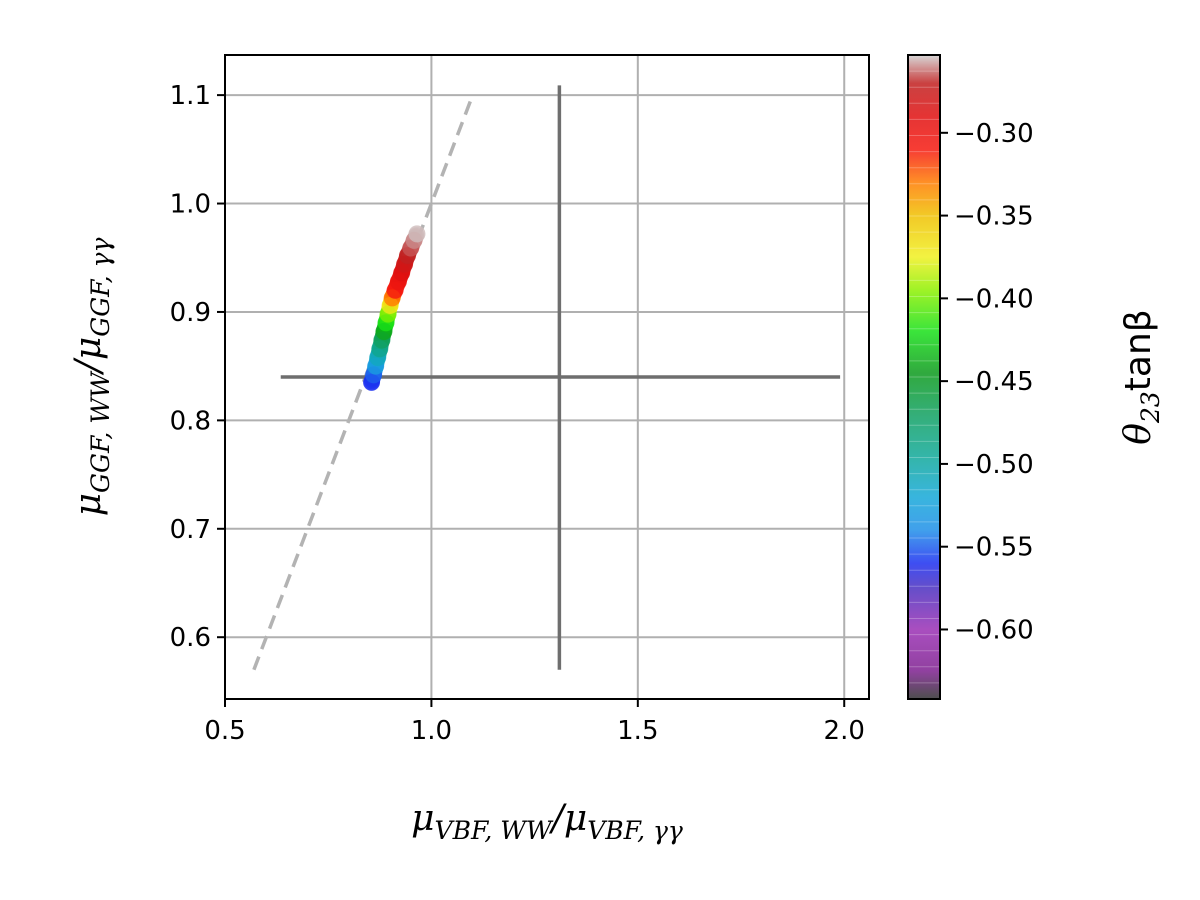 Image resolution: width=1200 pixels, height=900 pixels. I want to click on colorbar-tick-label: −0.55, so click(994, 548).